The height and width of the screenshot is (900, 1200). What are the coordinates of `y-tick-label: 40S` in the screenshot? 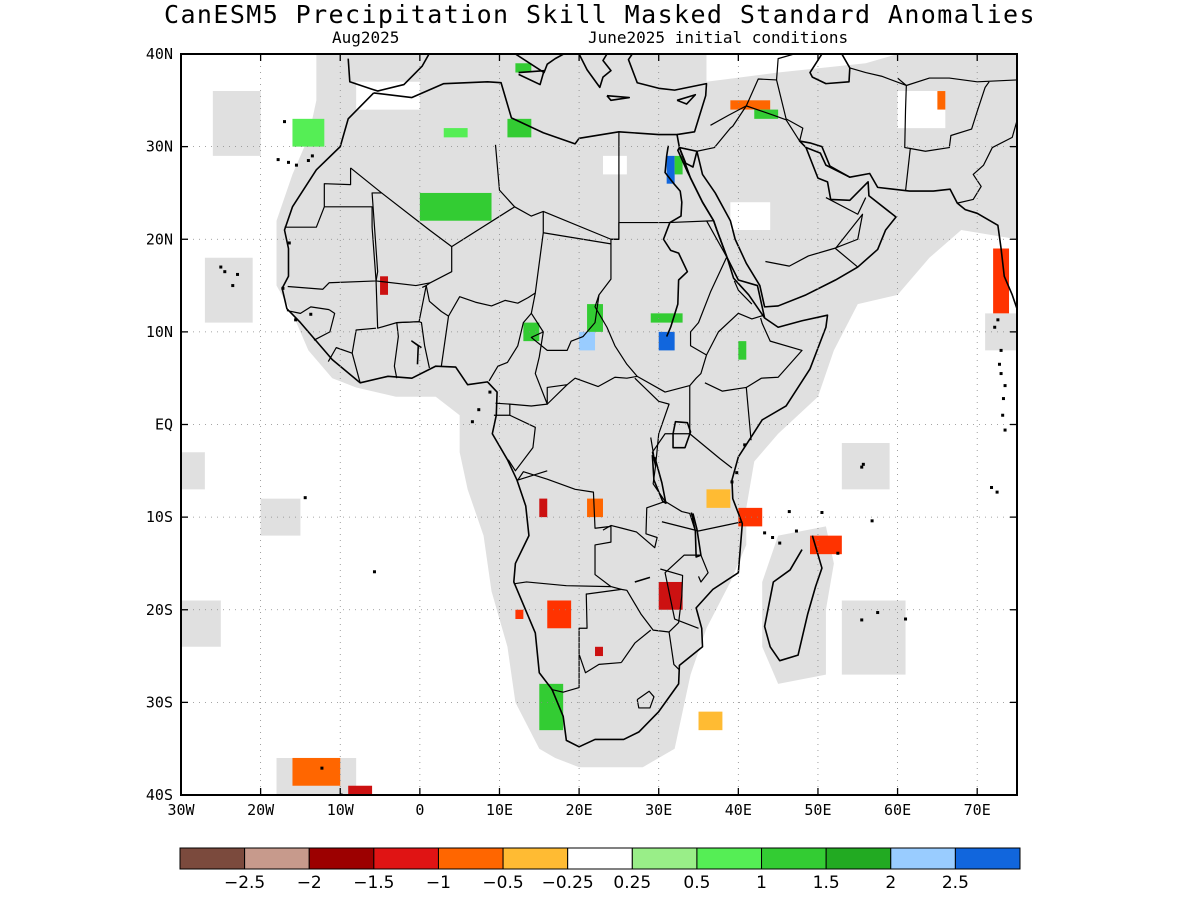 It's located at (159, 795).